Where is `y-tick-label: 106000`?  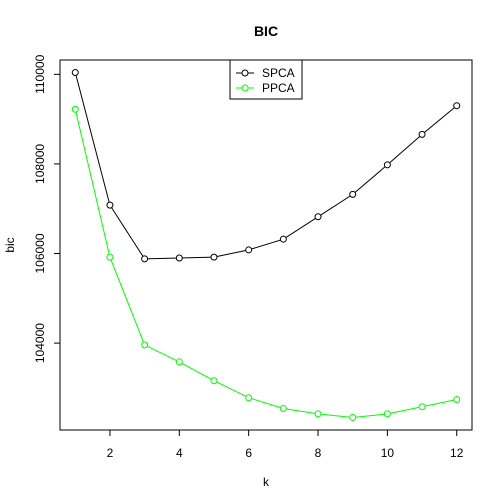 y-tick-label: 106000 is located at coordinates (40, 253).